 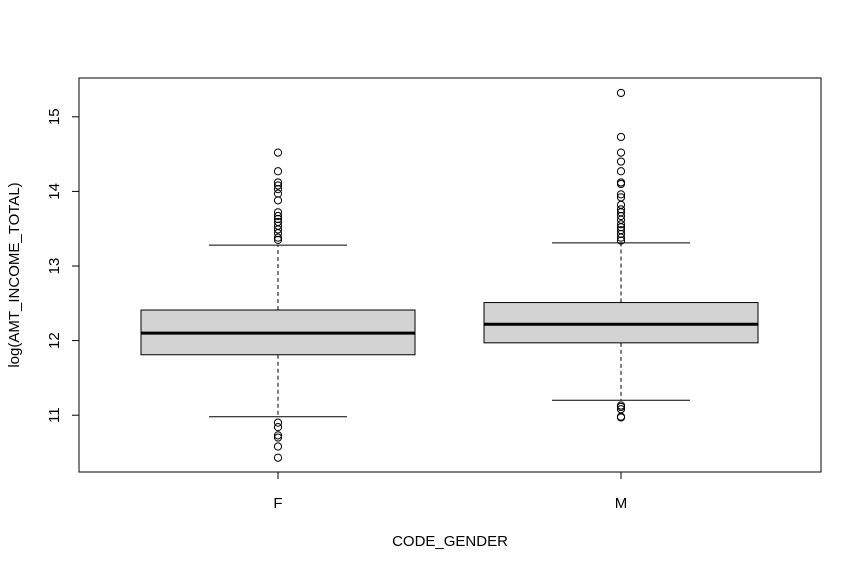 I want to click on y-axis-title: log(AMT_INCOME_TOTAL), so click(x=14, y=274).